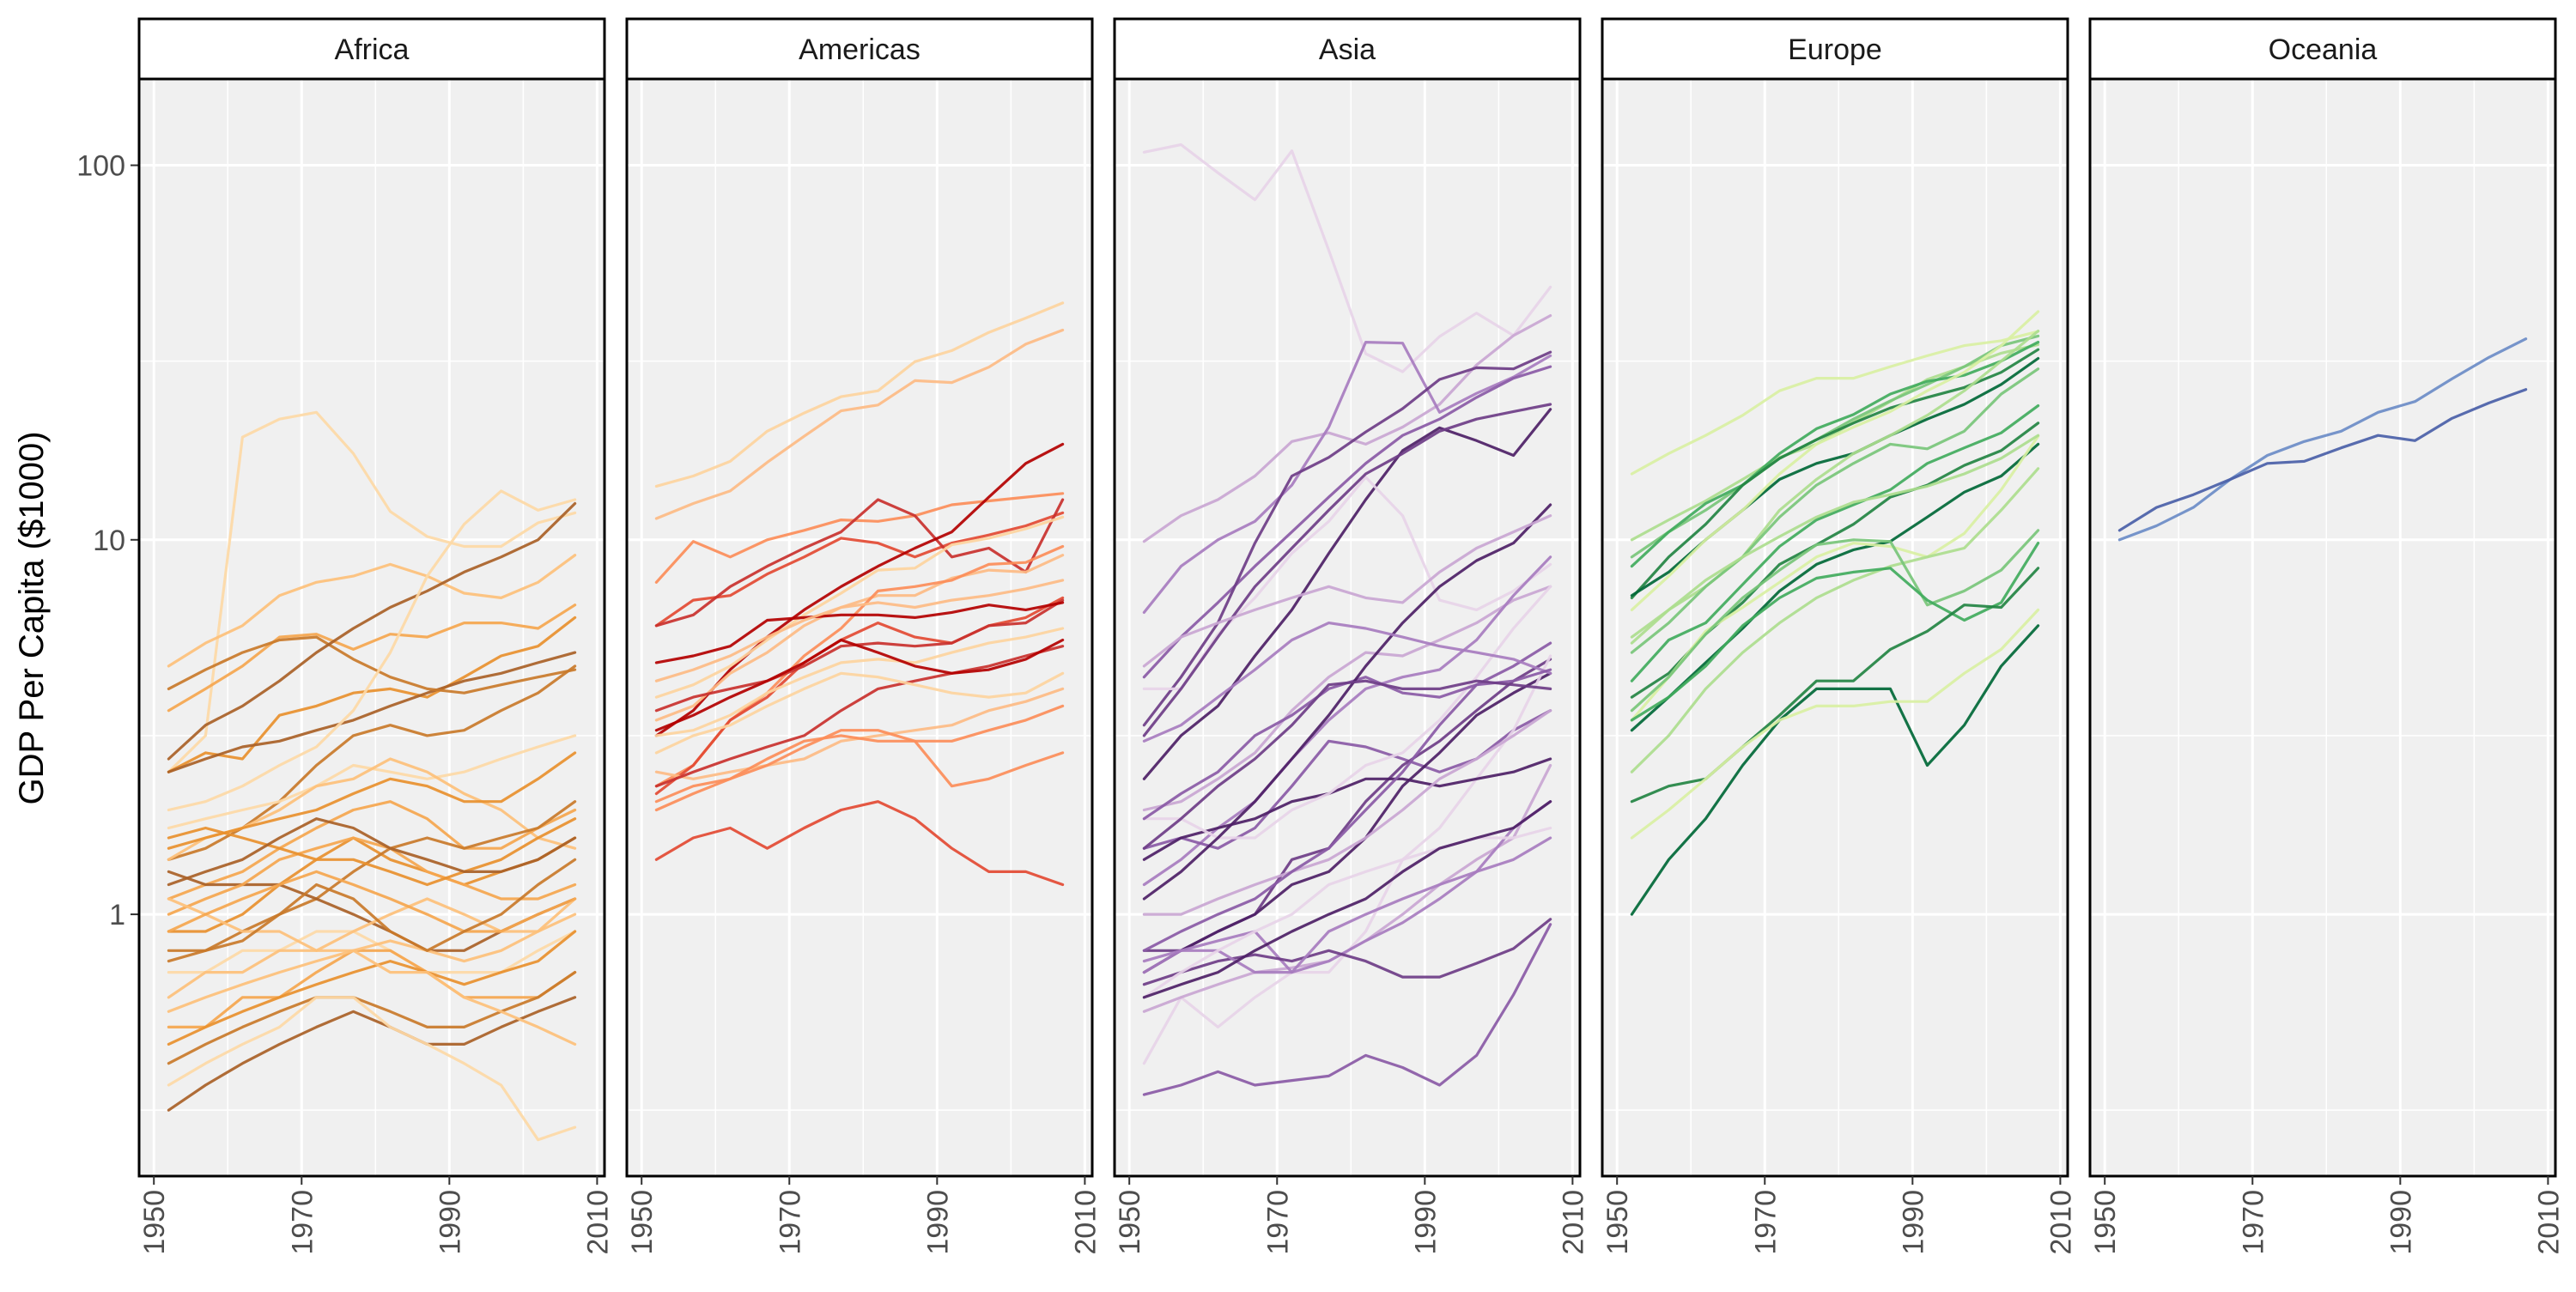  Describe the element at coordinates (372, 49) in the screenshot. I see `facet-strip-label: Africa` at that location.